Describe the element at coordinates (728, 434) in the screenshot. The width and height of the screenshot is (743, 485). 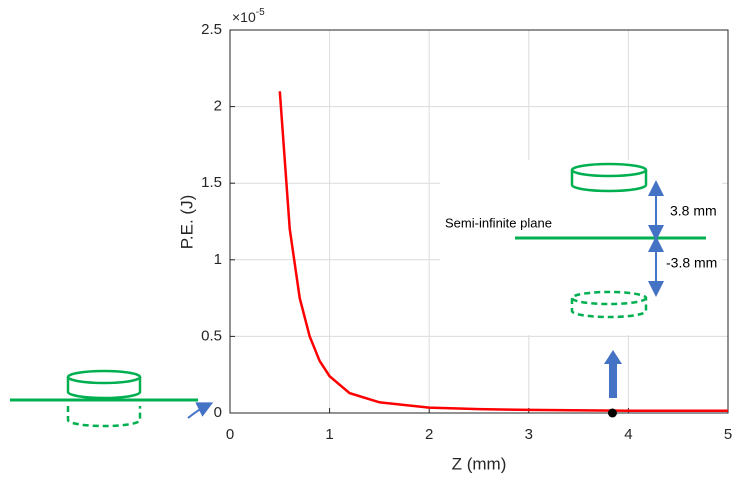
I see `x-tick-label: 5` at that location.